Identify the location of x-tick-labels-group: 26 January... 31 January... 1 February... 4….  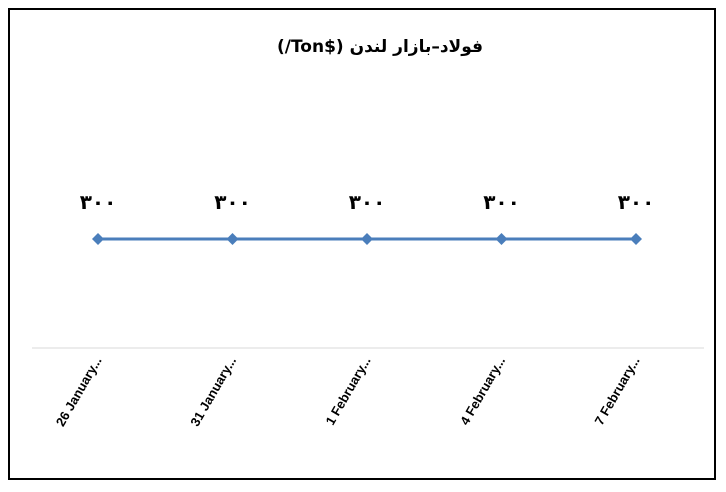
(348, 391).